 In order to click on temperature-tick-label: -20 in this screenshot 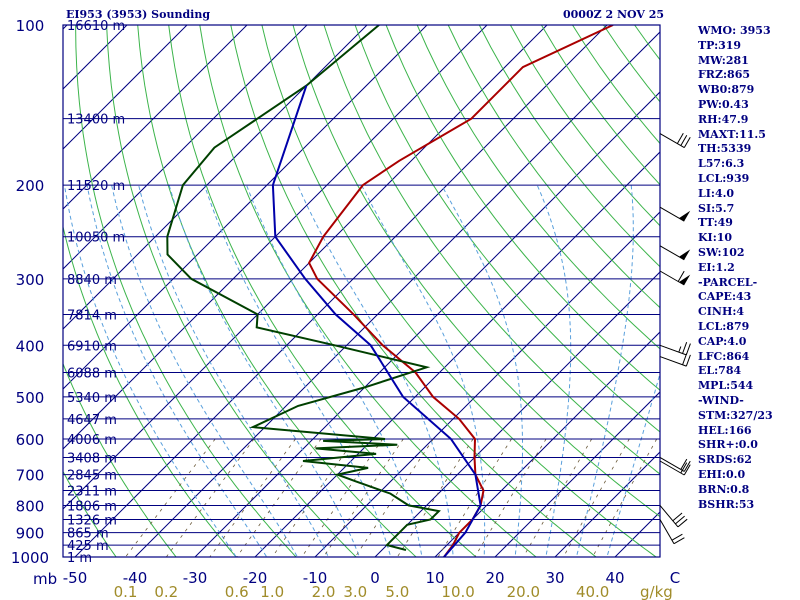, I will do `click(255, 578)`.